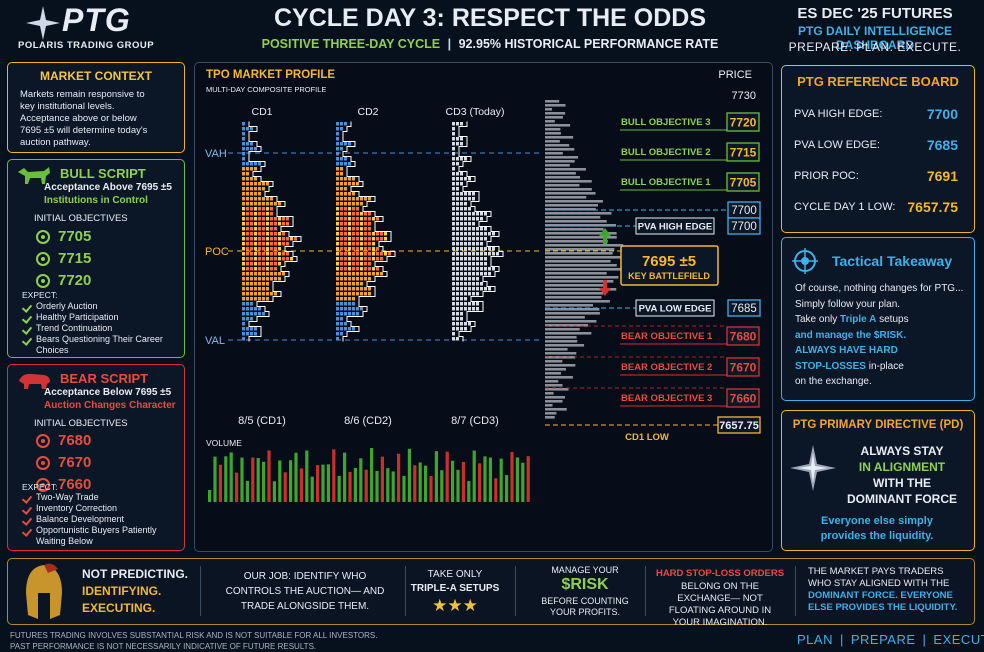 This screenshot has width=984, height=652. I want to click on row-value: 7691, so click(942, 176).